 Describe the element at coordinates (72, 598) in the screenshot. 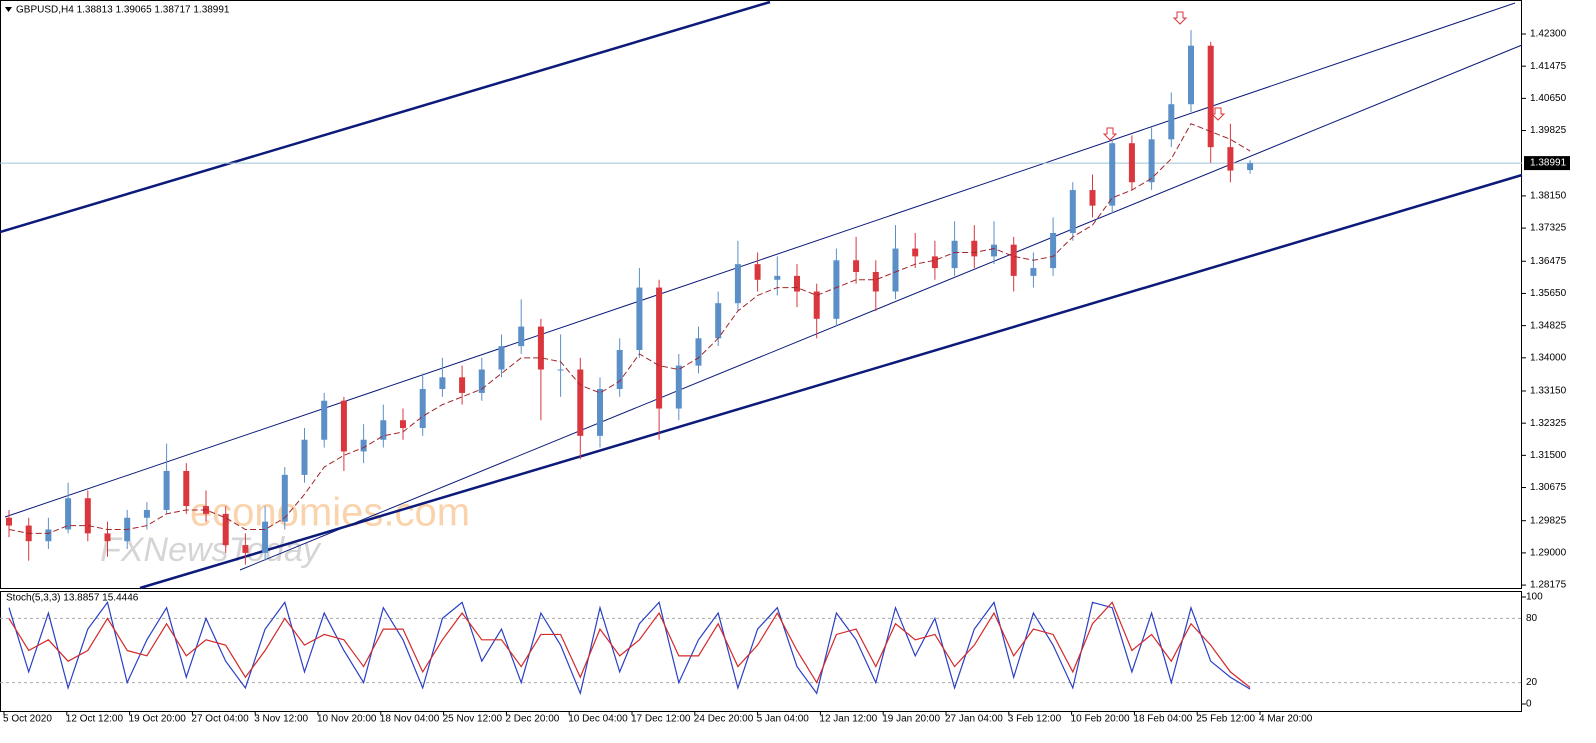

I see `indicator-title: Stoch(5,3,3) 13.8857 15.4446` at that location.